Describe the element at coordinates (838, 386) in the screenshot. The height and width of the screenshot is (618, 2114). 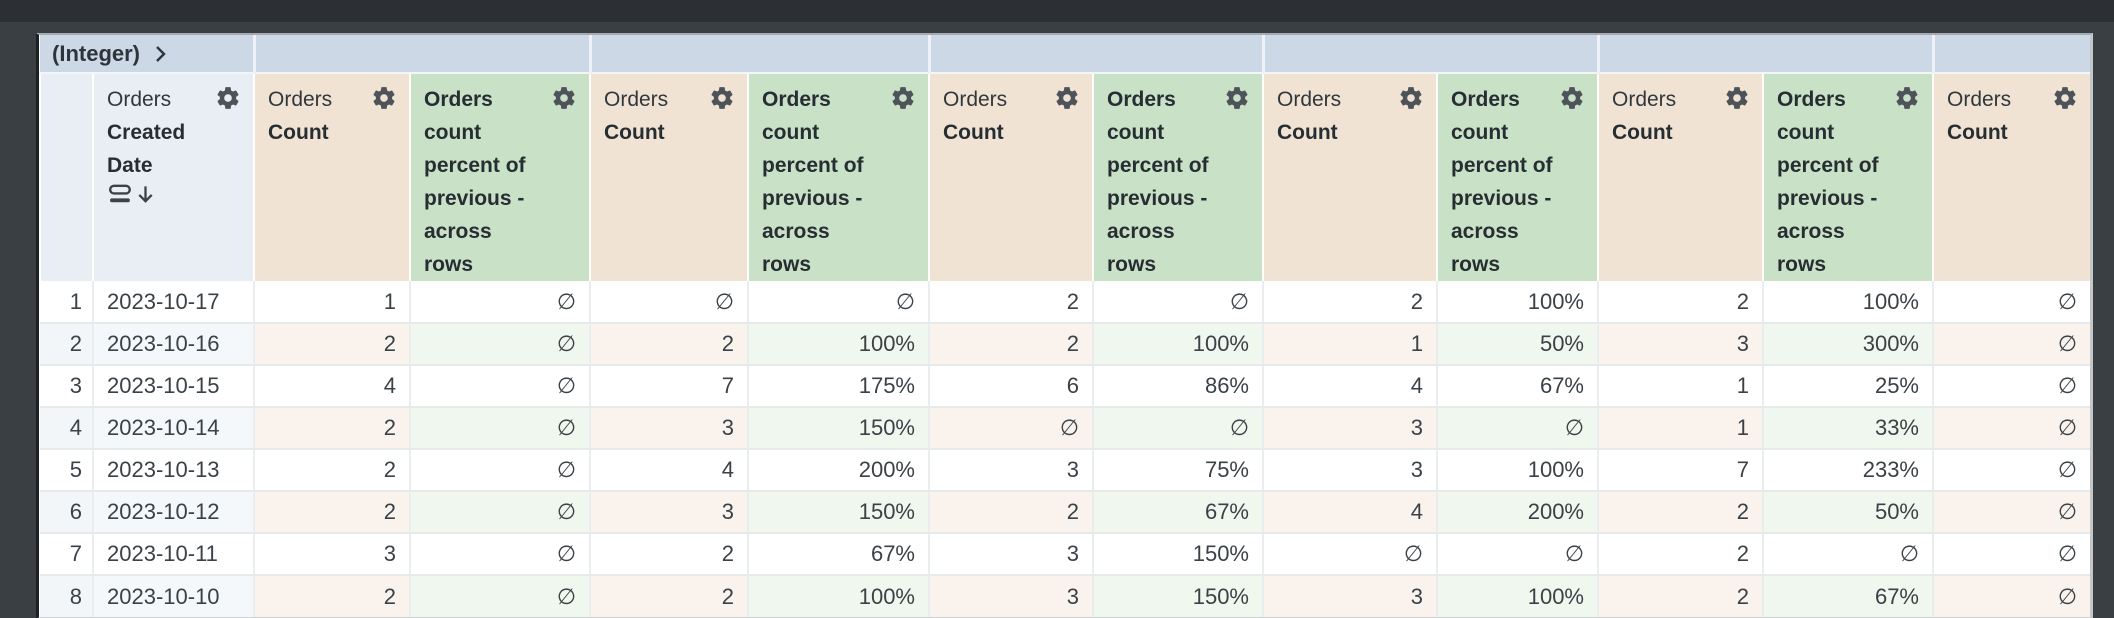
I see `percent-cell: 175%` at that location.